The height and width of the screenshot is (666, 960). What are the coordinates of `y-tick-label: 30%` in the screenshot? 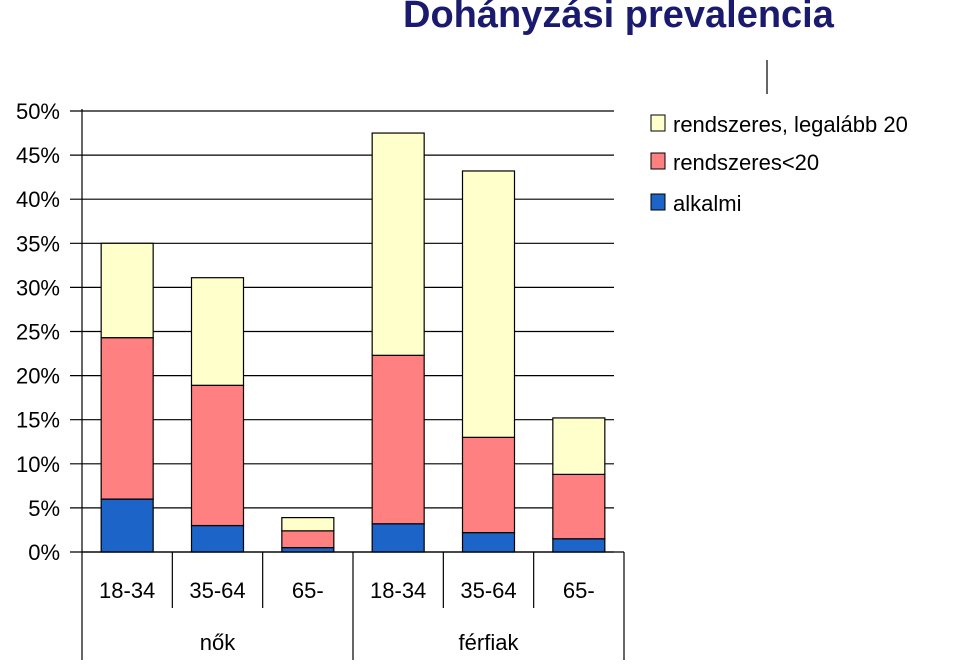 It's located at (38, 287).